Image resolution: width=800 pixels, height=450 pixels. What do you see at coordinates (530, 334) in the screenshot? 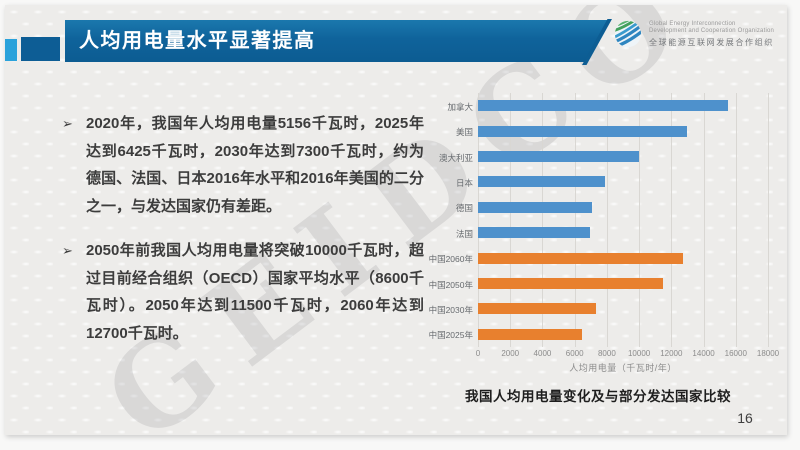
I see `bar-中国2025年` at bounding box center [530, 334].